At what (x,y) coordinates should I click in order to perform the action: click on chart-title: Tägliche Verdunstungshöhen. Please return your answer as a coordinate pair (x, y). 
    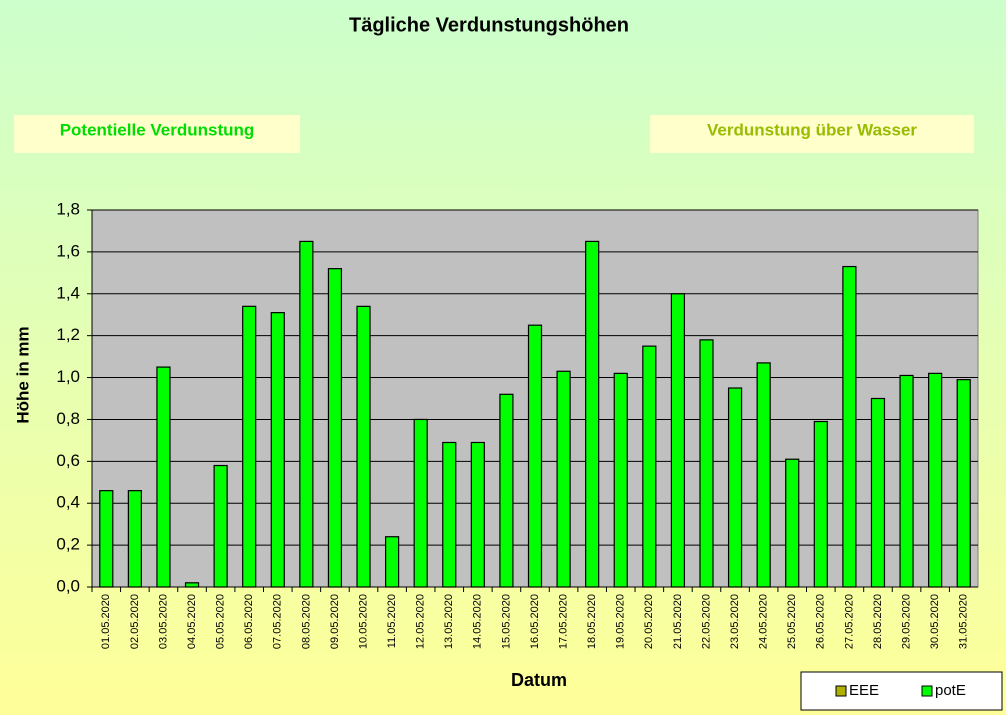
    Looking at the image, I should click on (489, 25).